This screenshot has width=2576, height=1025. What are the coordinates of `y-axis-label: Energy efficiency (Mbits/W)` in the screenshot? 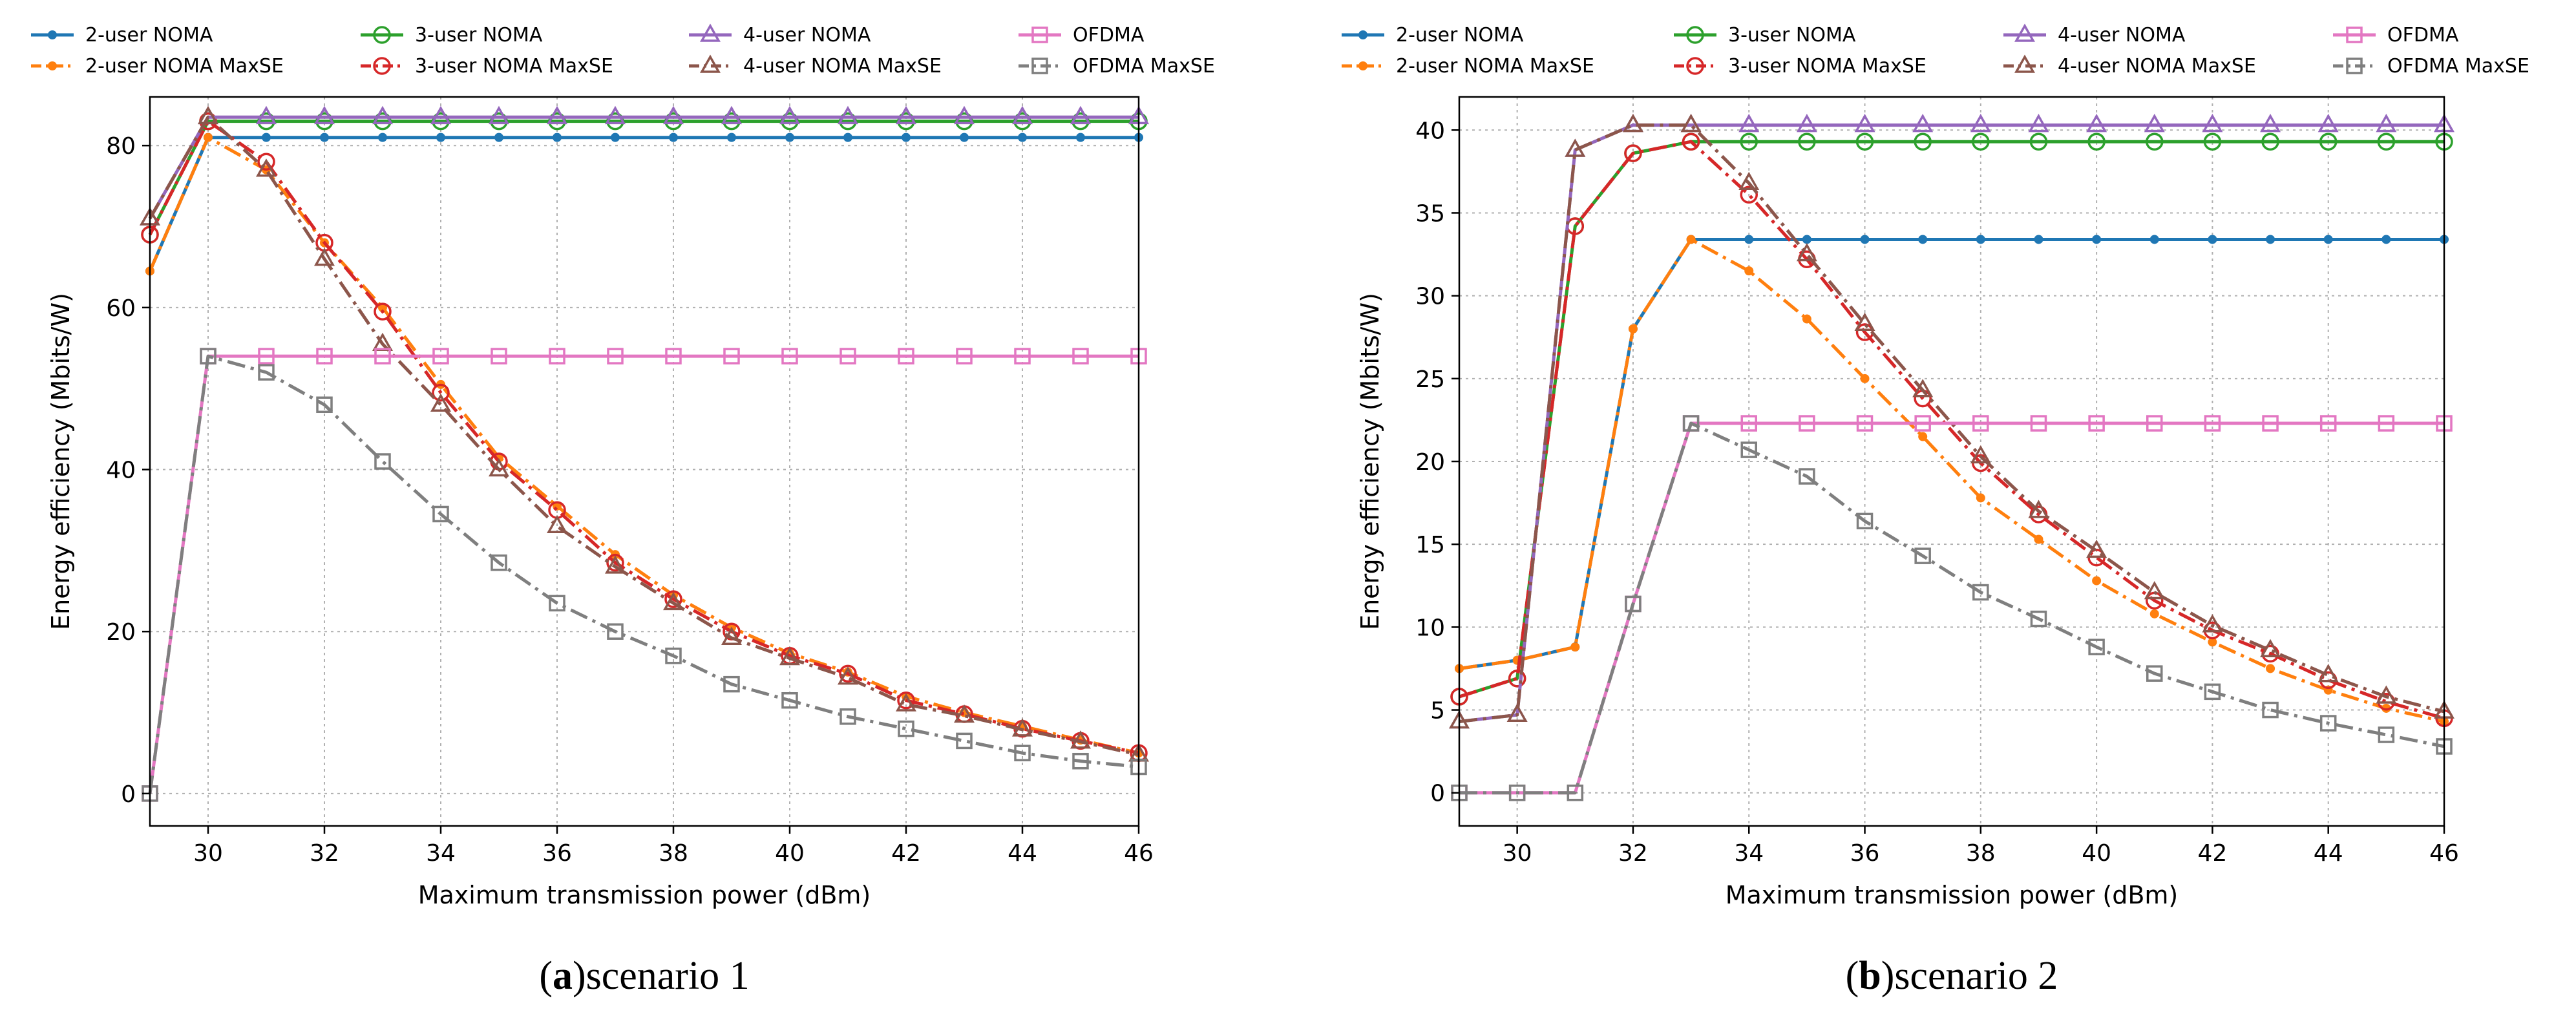 It's located at (1370, 462).